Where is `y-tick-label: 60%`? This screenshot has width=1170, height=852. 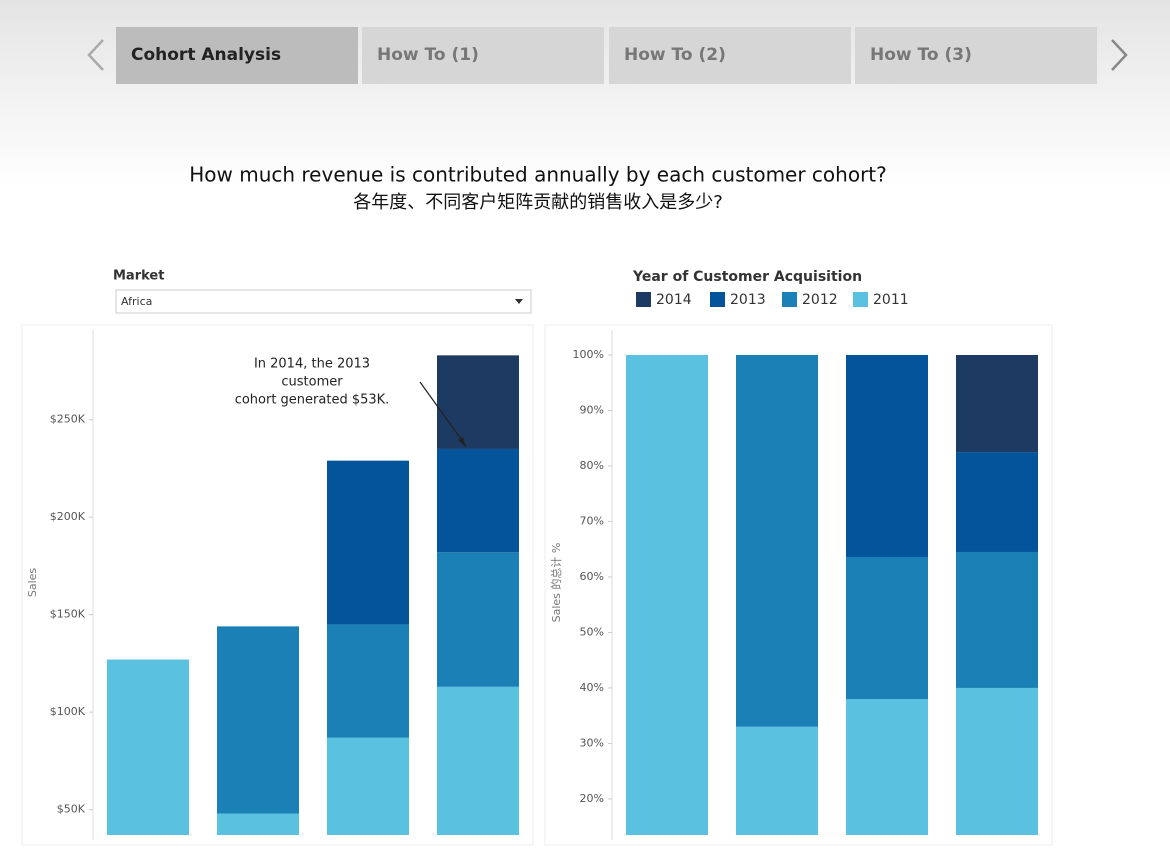
y-tick-label: 60% is located at coordinates (592, 576).